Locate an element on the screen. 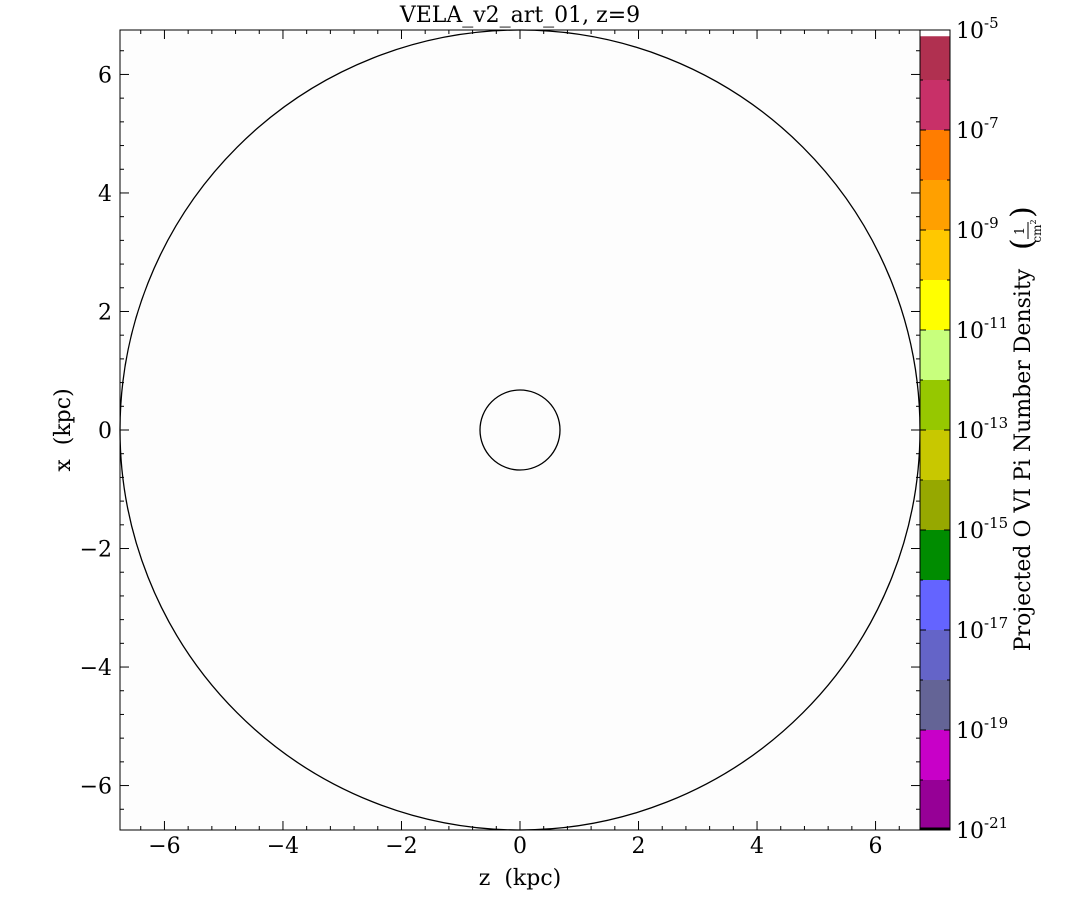 Image resolution: width=1085 pixels, height=920 pixels. colorbar-tick-label: 10⁻¹⁷ is located at coordinates (982, 629).